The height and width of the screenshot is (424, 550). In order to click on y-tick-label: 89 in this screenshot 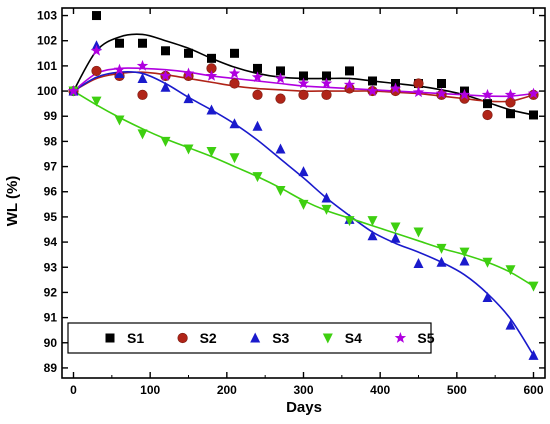, I will do `click(51, 368)`.